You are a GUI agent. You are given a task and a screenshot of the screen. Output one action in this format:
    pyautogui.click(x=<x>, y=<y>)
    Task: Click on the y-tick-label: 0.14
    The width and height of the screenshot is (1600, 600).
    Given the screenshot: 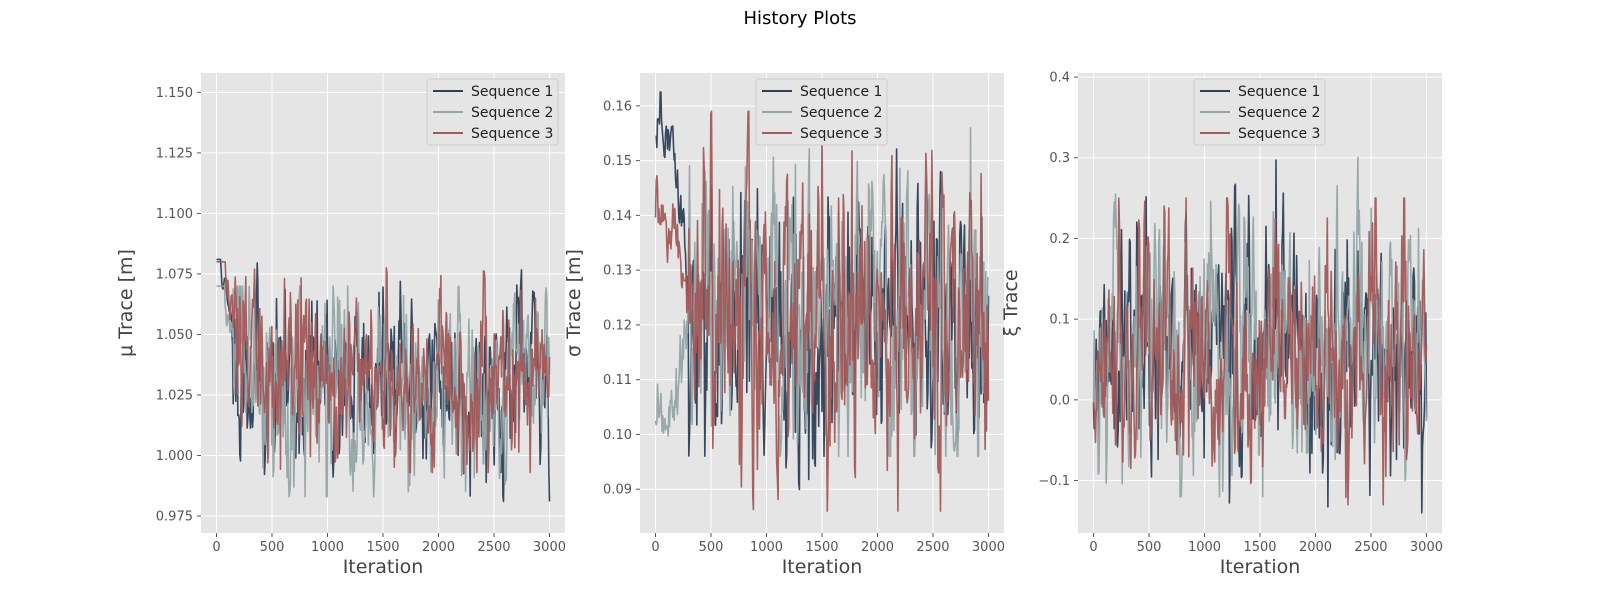 What is the action you would take?
    pyautogui.click(x=617, y=216)
    